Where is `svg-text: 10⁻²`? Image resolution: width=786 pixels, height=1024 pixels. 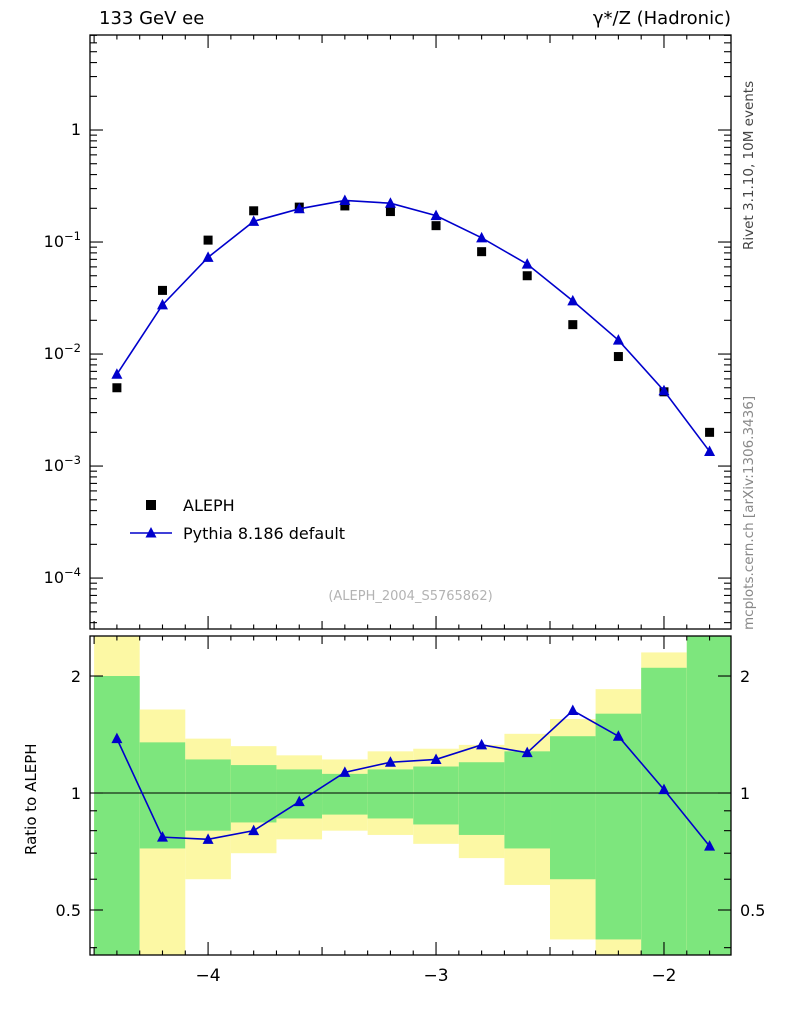 svg-text: 10⁻² is located at coordinates (62, 352).